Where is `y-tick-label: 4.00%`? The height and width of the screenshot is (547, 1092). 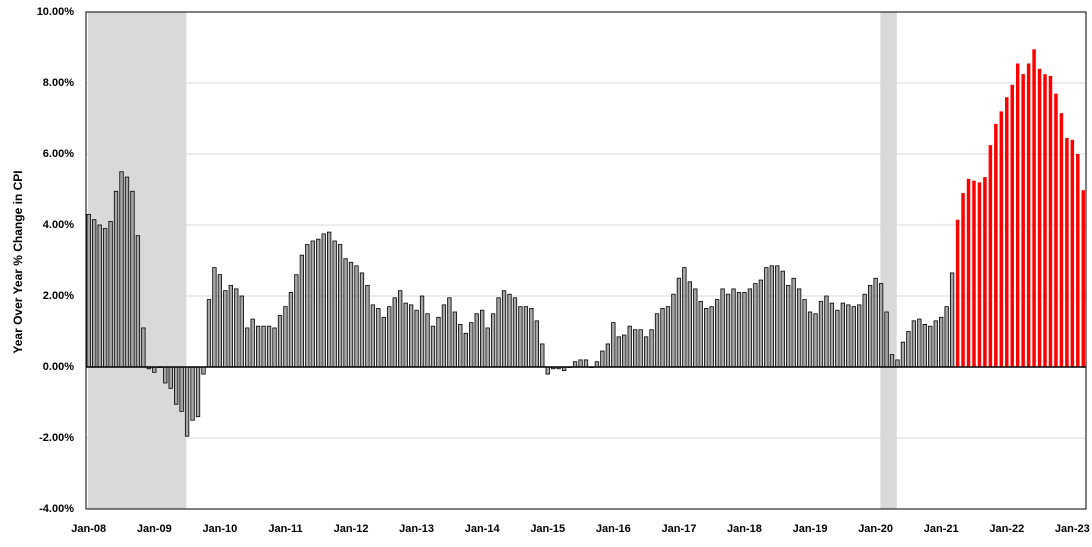
y-tick-label: 4.00% is located at coordinates (58, 225).